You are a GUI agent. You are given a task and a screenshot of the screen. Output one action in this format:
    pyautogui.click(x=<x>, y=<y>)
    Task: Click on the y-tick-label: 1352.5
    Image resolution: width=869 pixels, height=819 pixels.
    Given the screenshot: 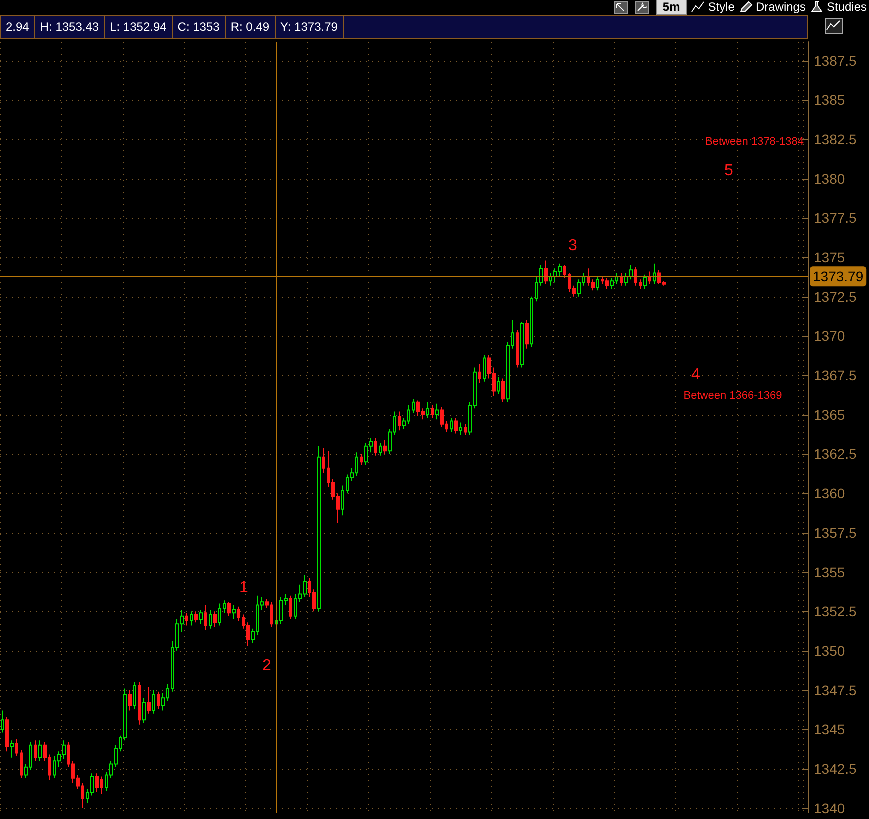 What is the action you would take?
    pyautogui.click(x=836, y=612)
    